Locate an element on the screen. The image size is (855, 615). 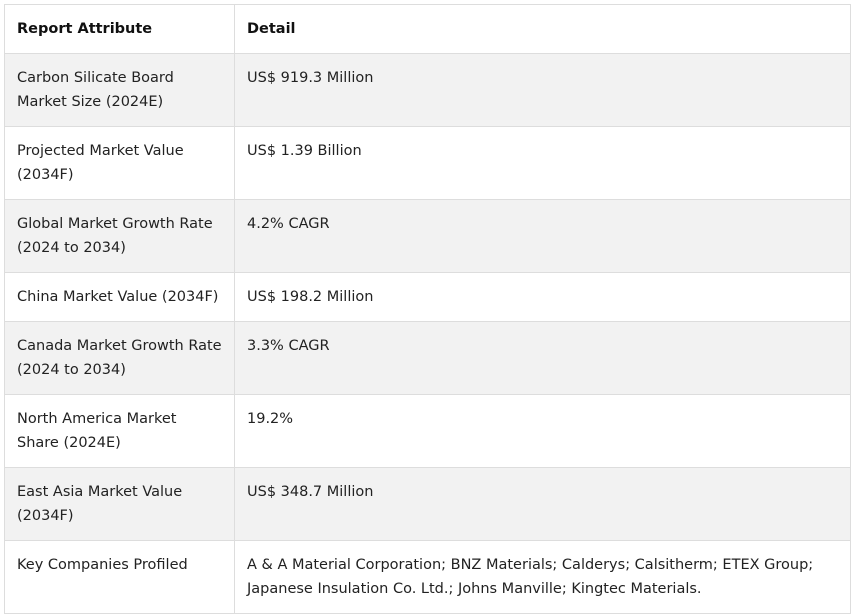
detail-cell: US$ 198.2 Million is located at coordinates (542, 297).